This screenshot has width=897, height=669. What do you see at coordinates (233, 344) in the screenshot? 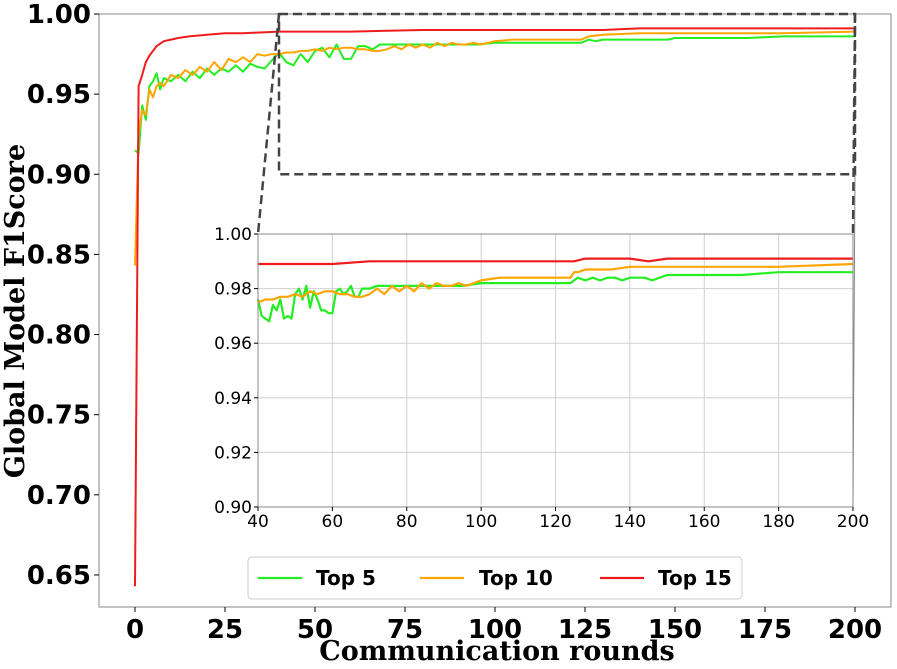
I see `inset-y-tick-label: 0.96` at bounding box center [233, 344].